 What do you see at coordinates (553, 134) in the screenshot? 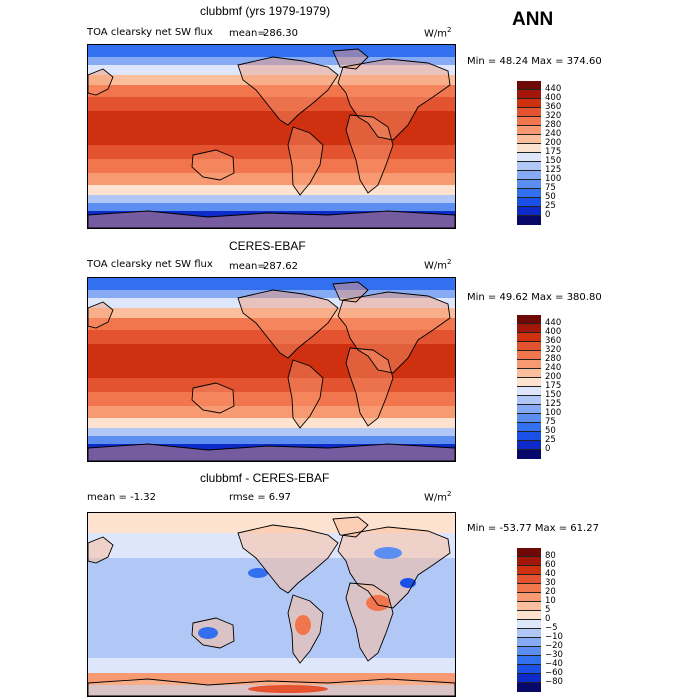
I see `colorbar-tick-label: 240` at bounding box center [553, 134].